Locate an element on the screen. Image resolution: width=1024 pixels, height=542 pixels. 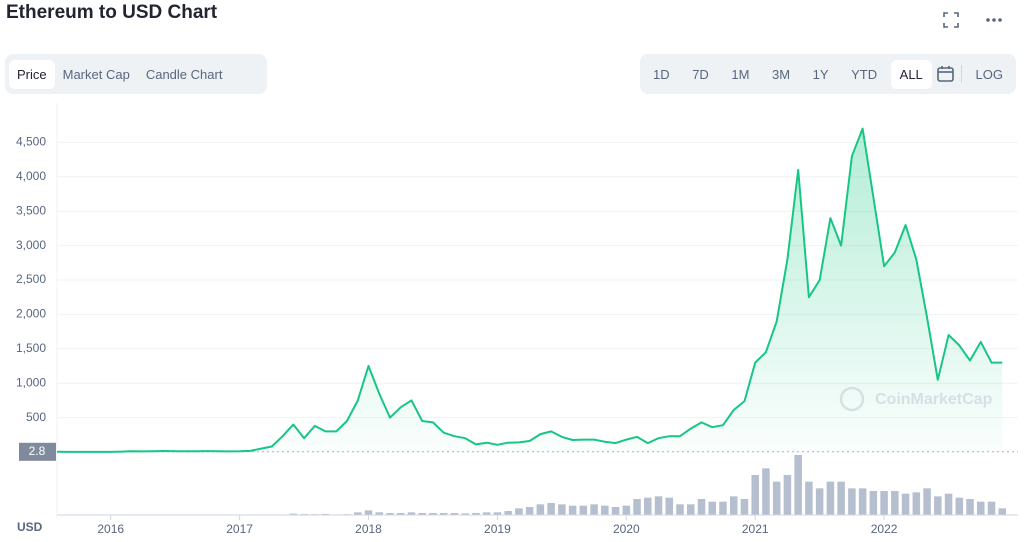
y-tick-label: 2,000 is located at coordinates (31, 314).